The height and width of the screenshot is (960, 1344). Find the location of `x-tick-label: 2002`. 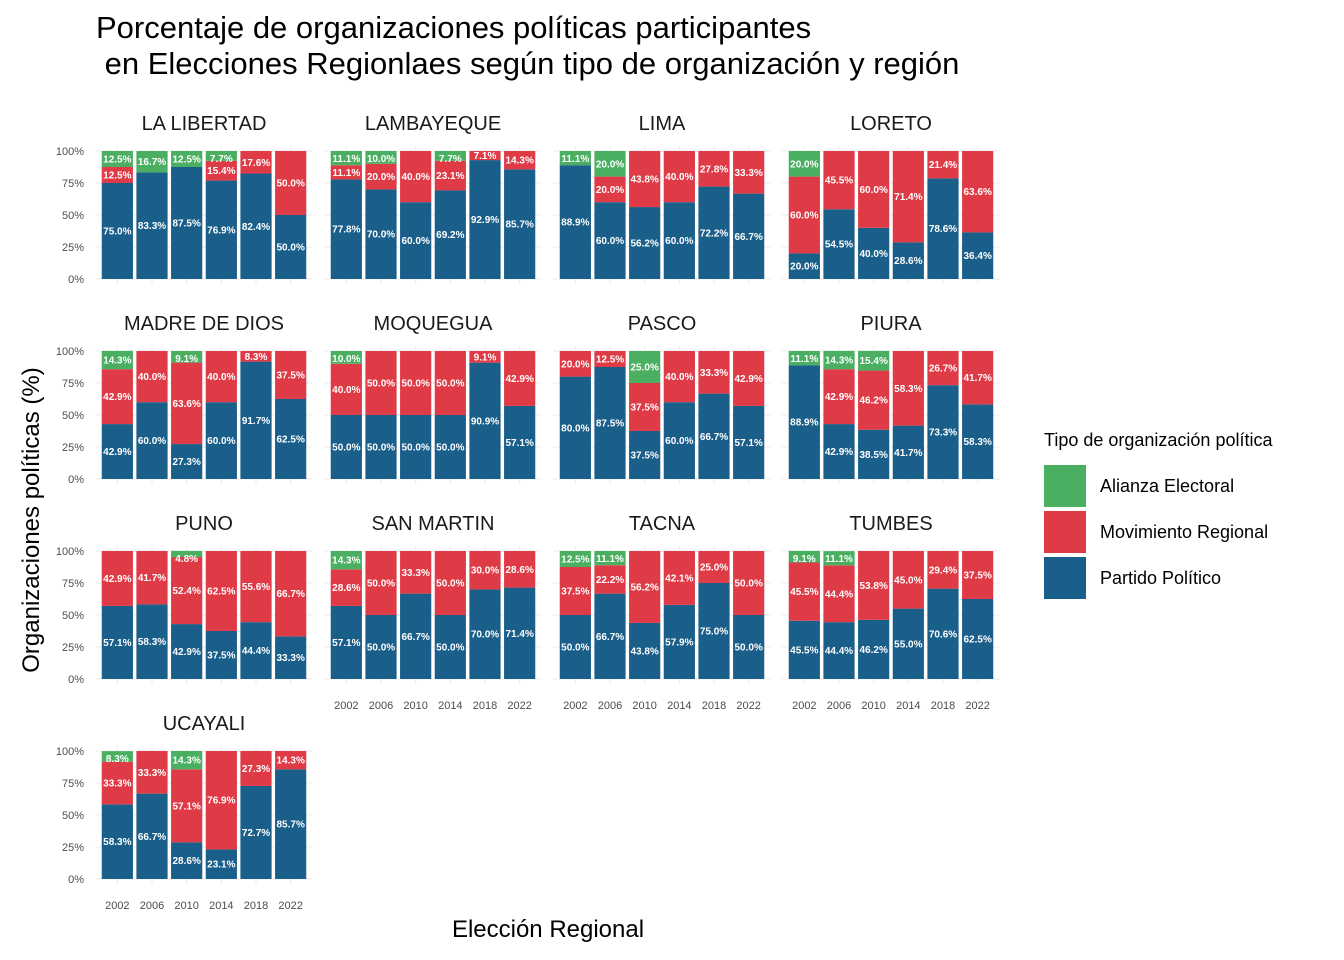

x-tick-label: 2002 is located at coordinates (804, 706).